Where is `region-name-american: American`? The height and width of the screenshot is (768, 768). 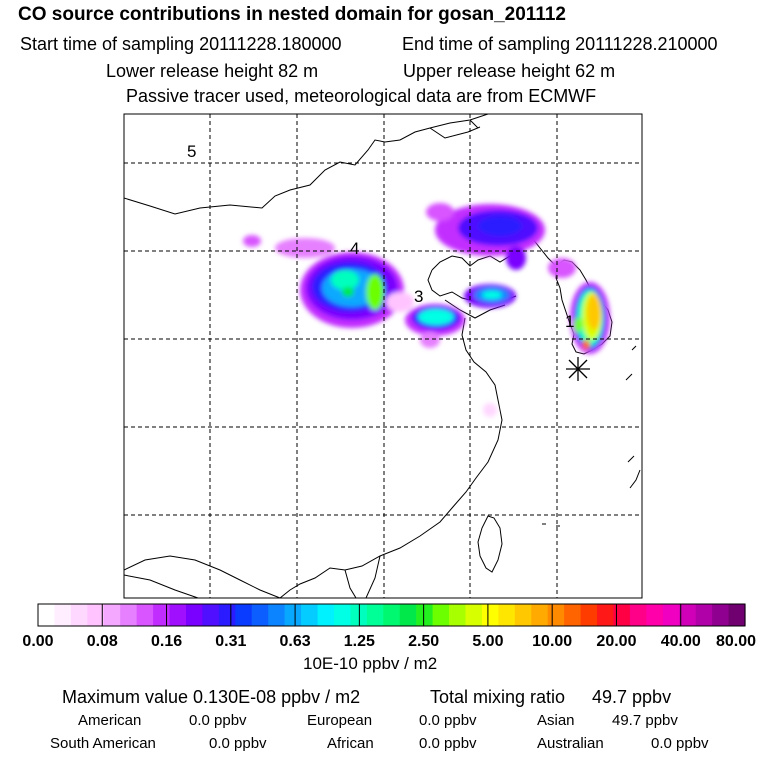 region-name-american: American is located at coordinates (110, 720).